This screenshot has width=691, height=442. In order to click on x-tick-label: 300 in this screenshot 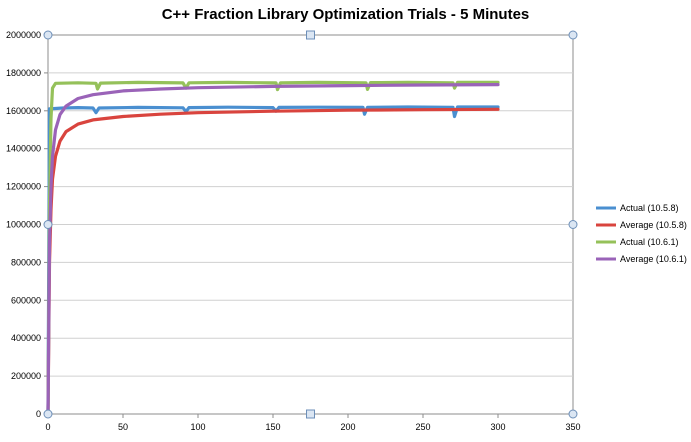, I will do `click(497, 427)`.